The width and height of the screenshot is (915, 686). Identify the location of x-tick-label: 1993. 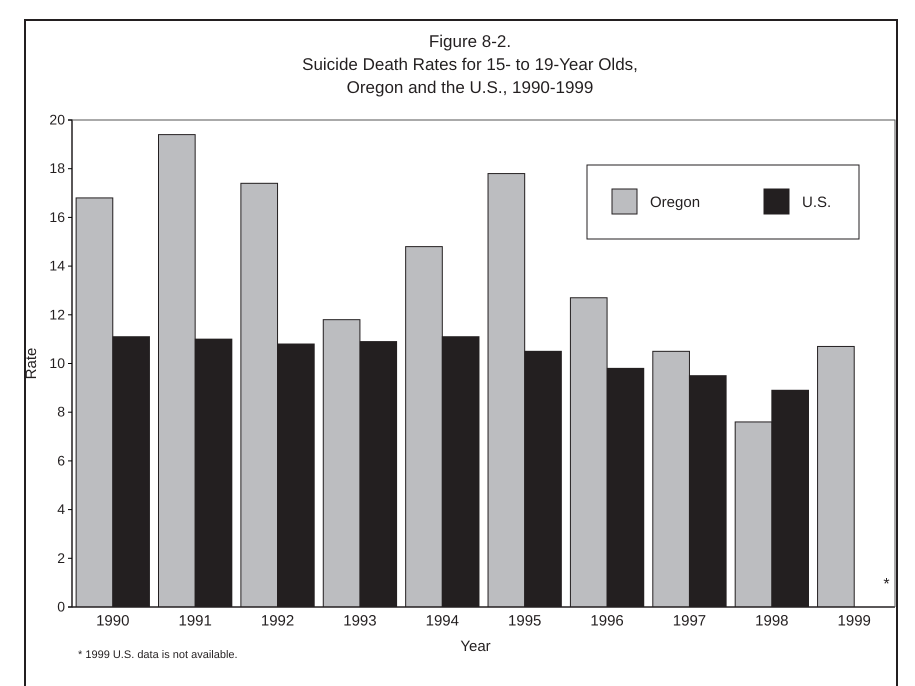
(360, 621).